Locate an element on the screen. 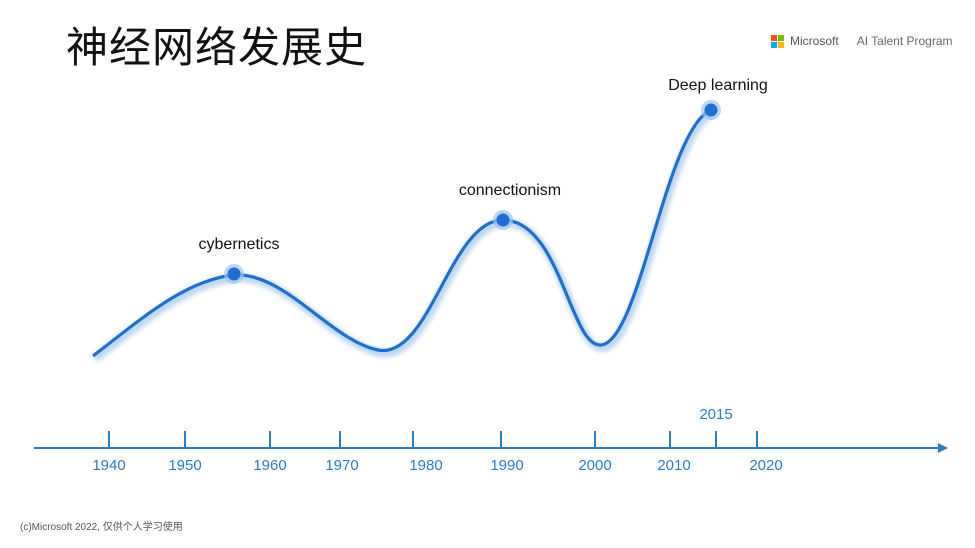 The image size is (975, 548). microsoft-logo-icon is located at coordinates (777, 41).